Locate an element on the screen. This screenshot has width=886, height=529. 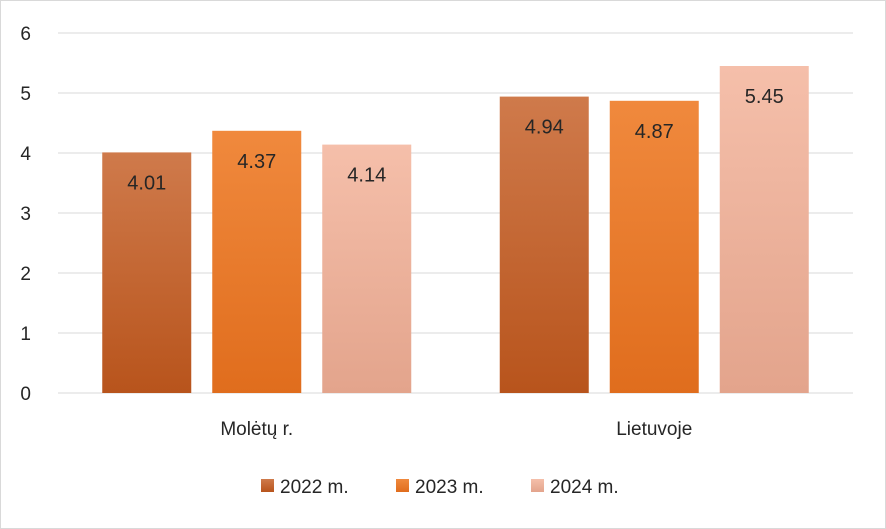
y-tick-label: 6 is located at coordinates (25, 34).